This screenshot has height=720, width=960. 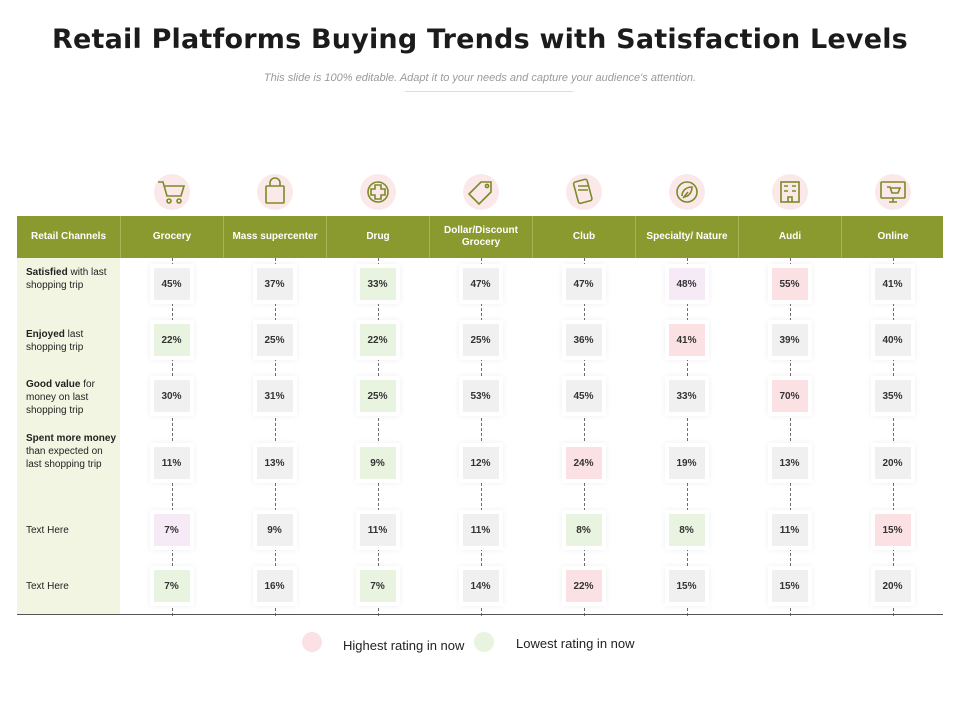 What do you see at coordinates (312, 642) in the screenshot?
I see `highest-legend-dot` at bounding box center [312, 642].